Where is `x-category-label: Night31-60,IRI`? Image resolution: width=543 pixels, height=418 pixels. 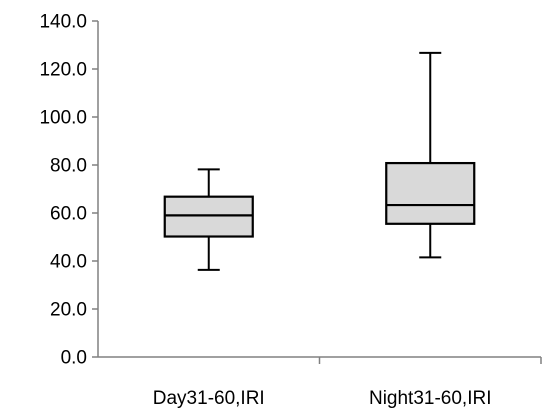 x-category-label: Night31-60,IRI is located at coordinates (430, 398).